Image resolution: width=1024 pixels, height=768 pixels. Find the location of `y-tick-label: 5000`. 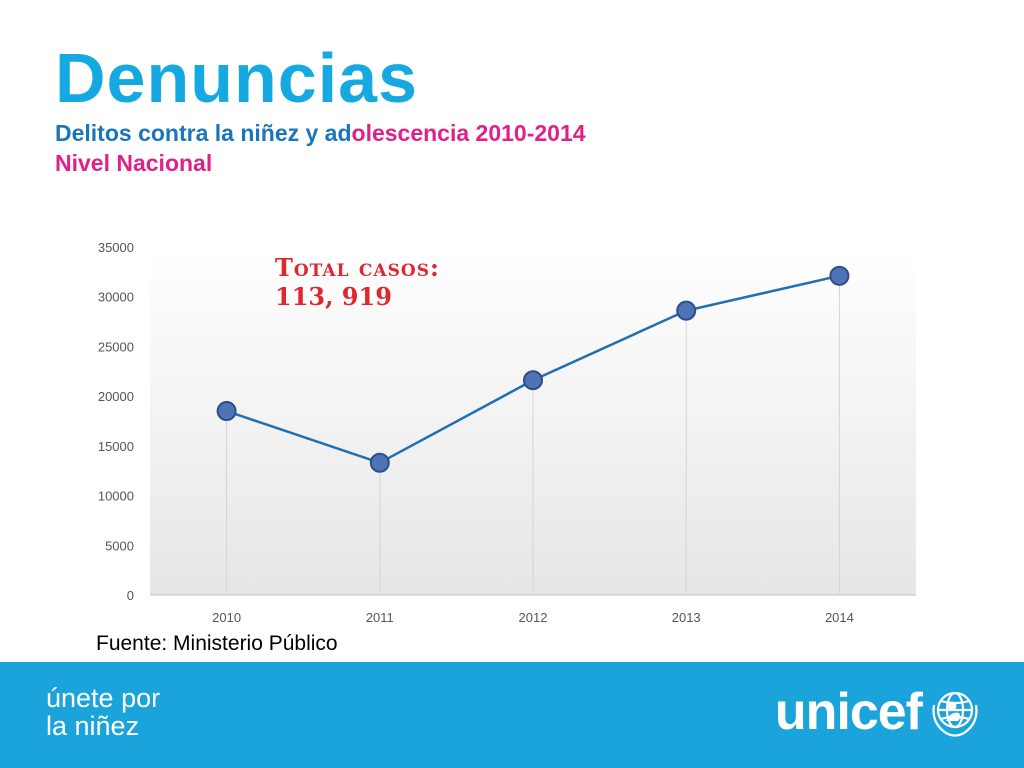

y-tick-label: 5000 is located at coordinates (119, 545).